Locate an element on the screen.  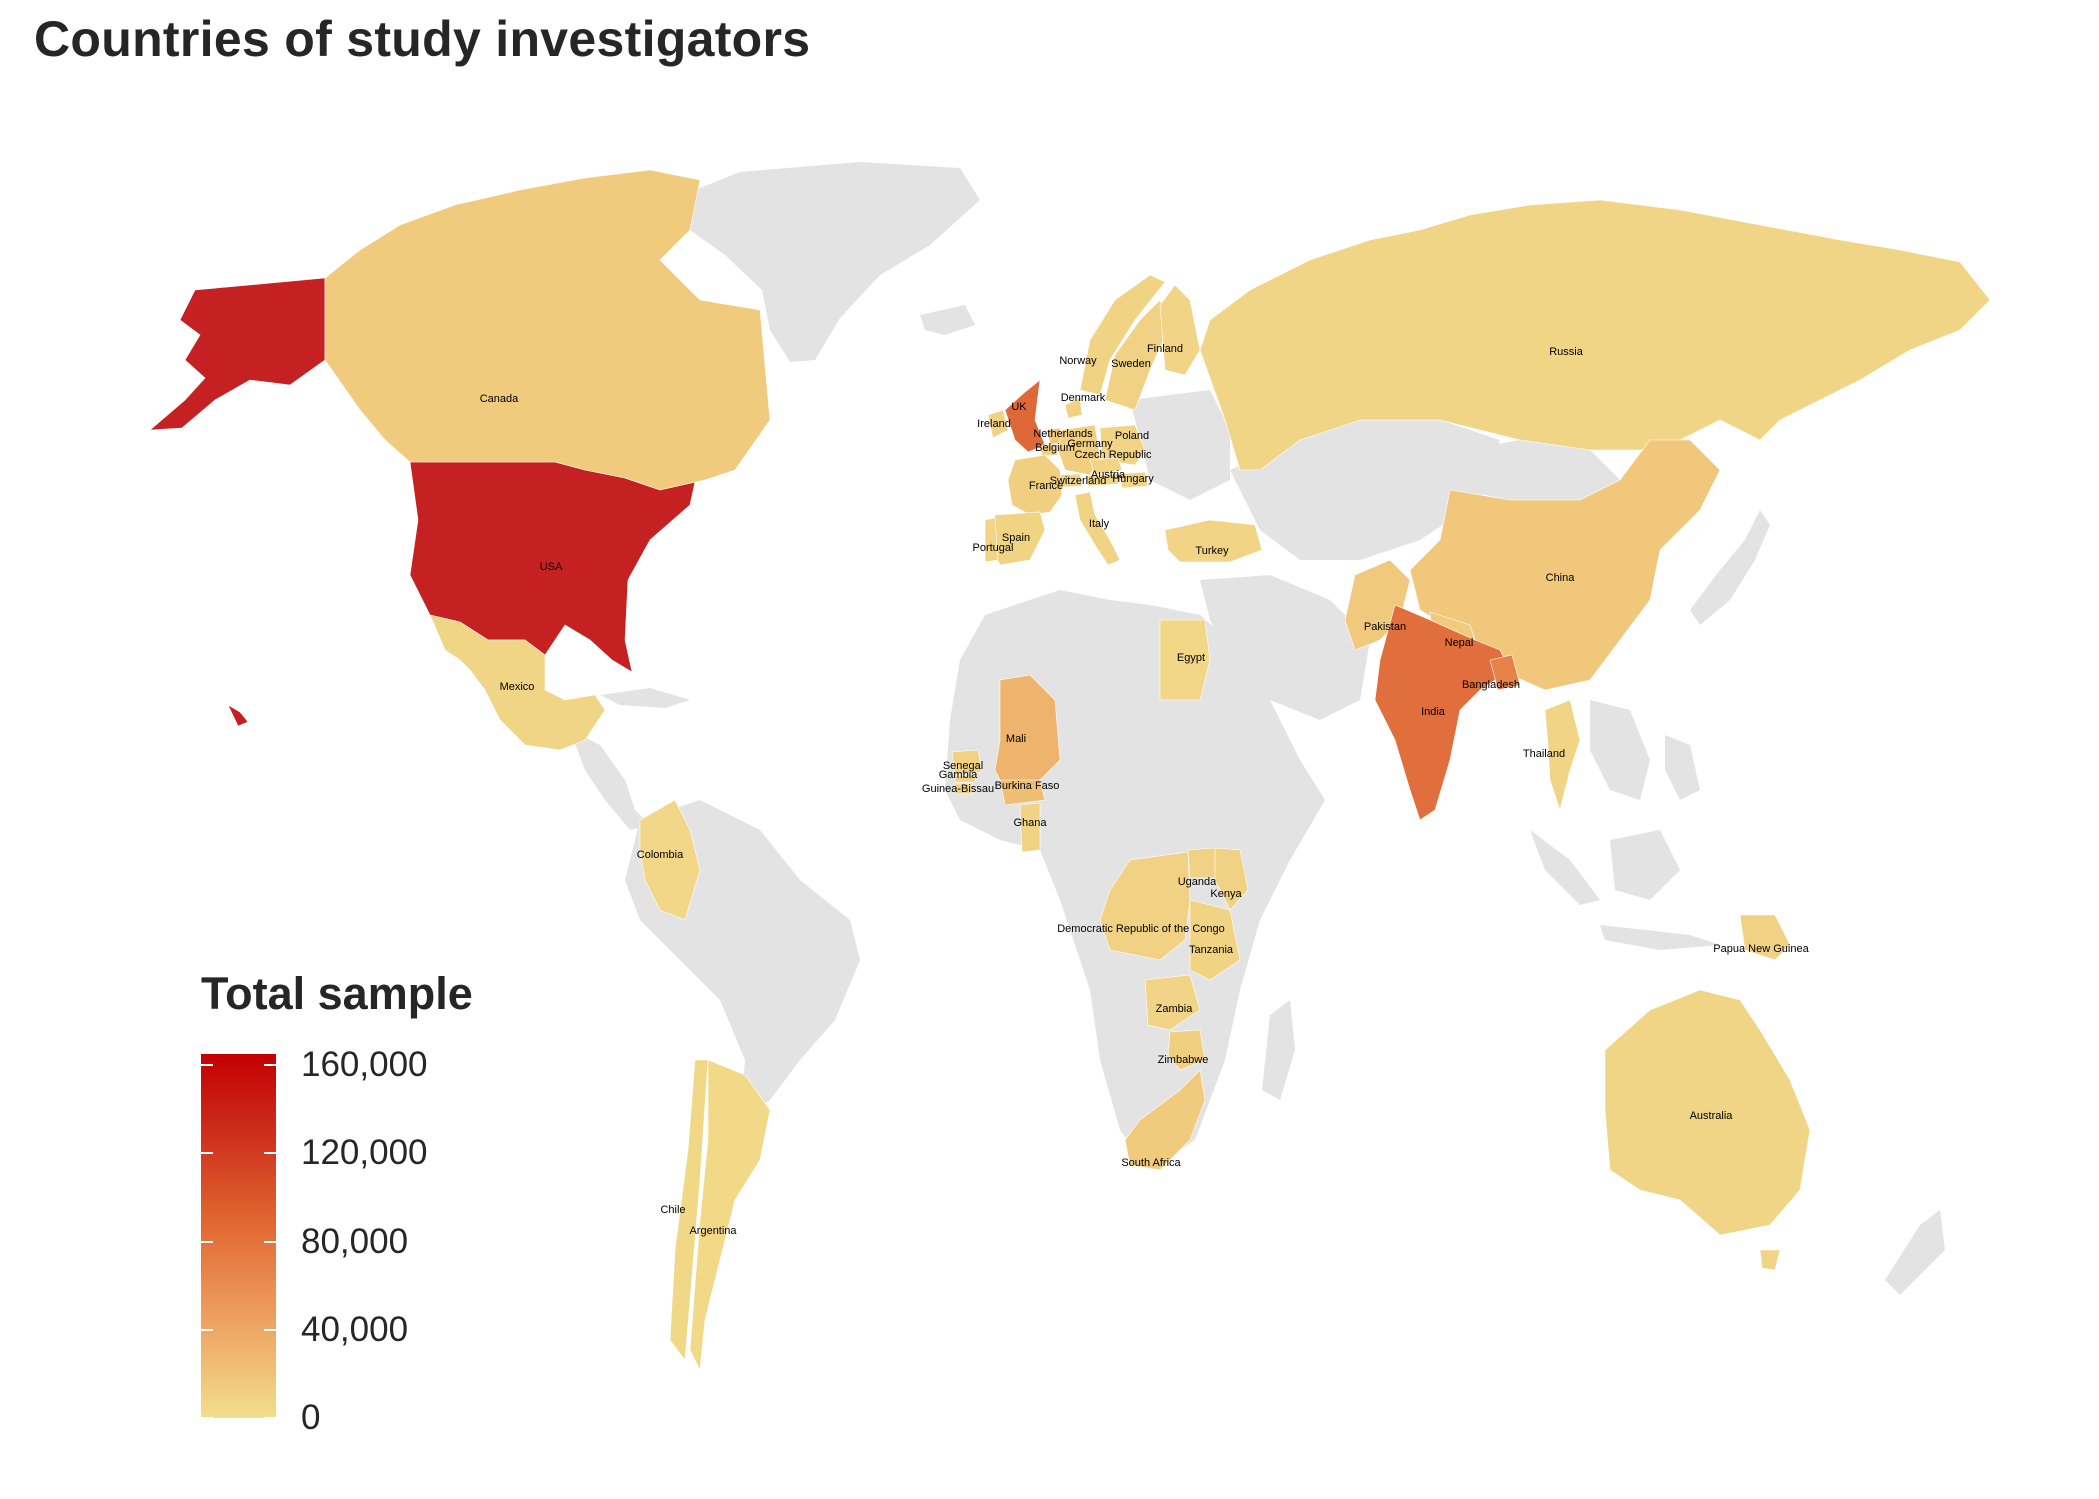
label-russia: Russia is located at coordinates (1566, 352).